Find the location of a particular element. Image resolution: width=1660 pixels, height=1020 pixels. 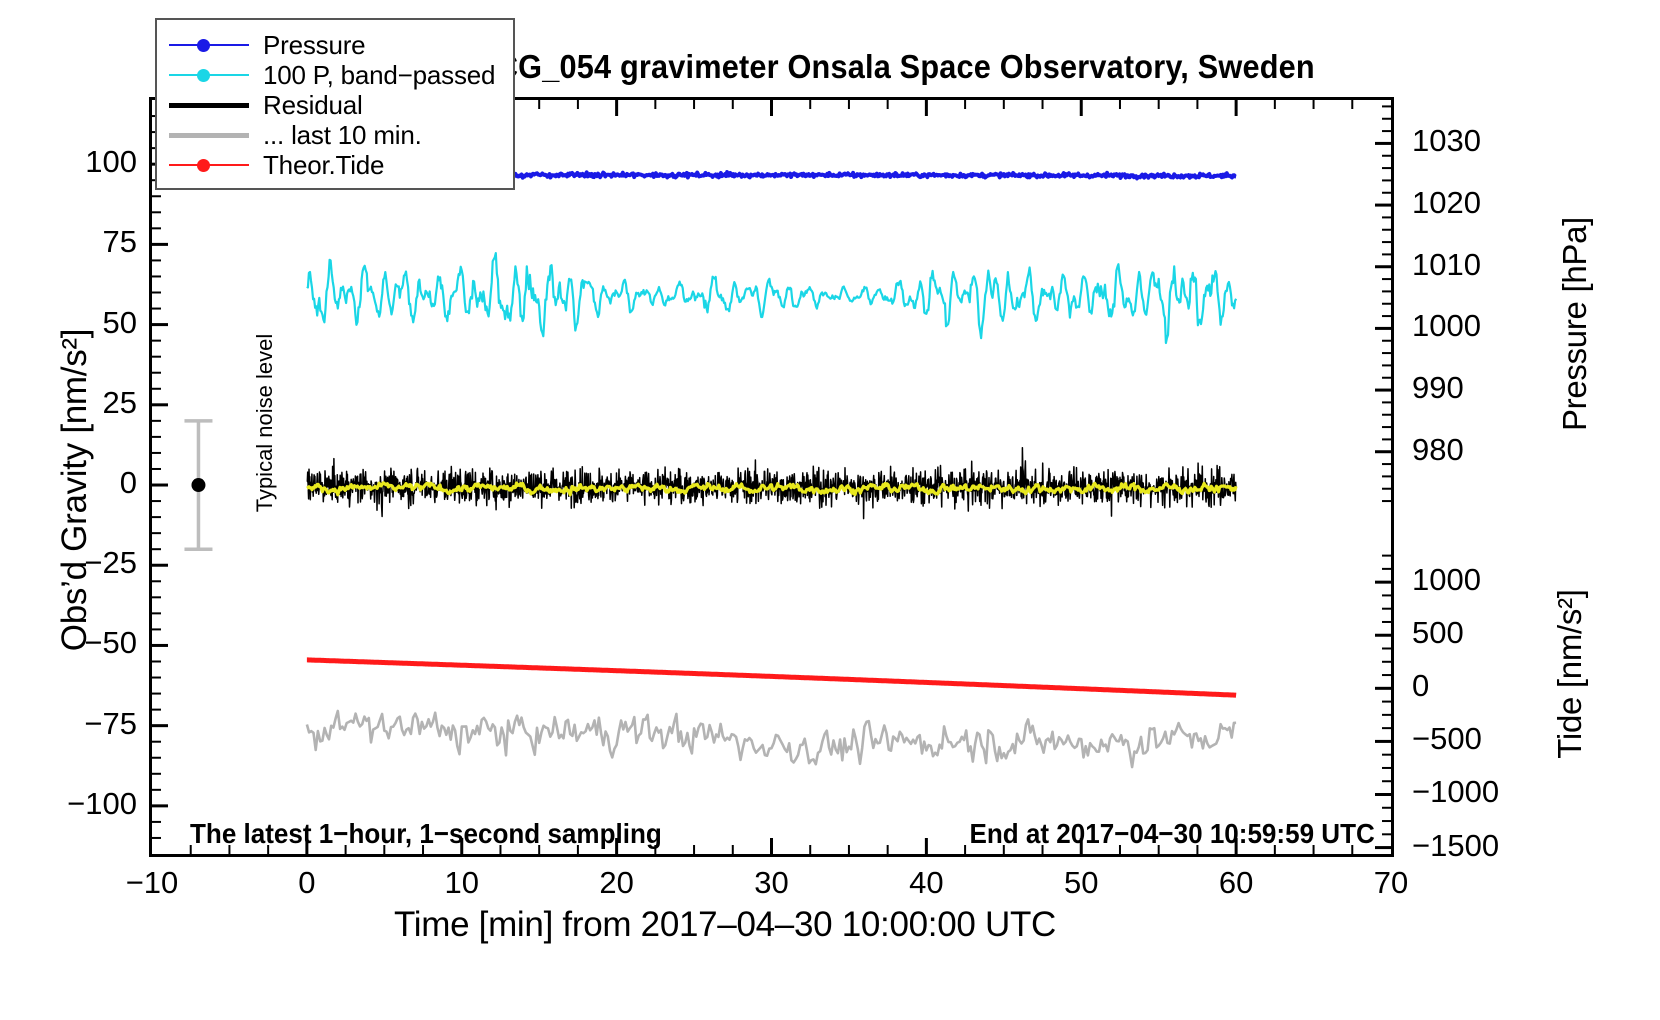

y-tick-label-gravity: 75 is located at coordinates (119, 242).